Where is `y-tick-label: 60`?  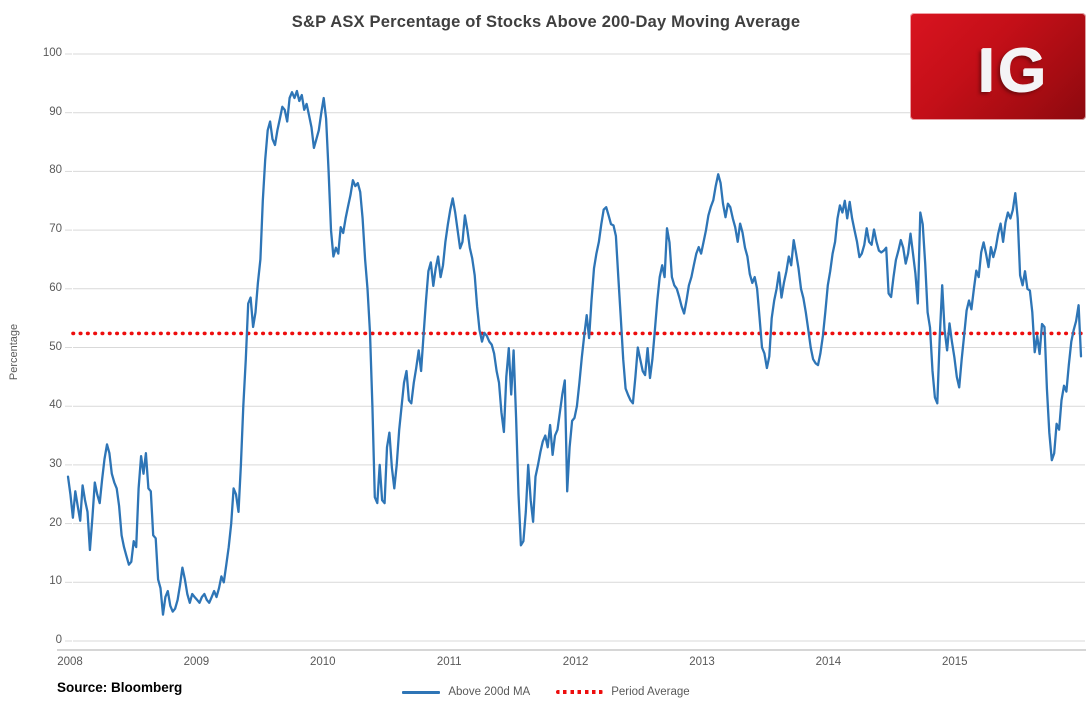
y-tick-label: 60 is located at coordinates (55, 287).